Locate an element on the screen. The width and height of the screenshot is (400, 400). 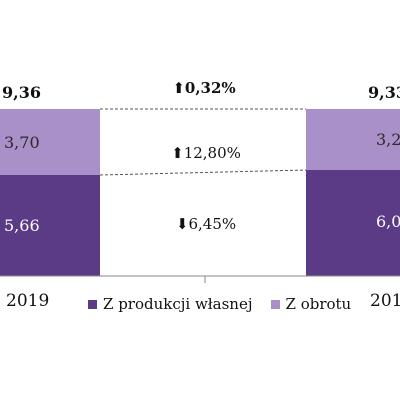
value-label-2019-trade: 3,70 is located at coordinates (22, 142).